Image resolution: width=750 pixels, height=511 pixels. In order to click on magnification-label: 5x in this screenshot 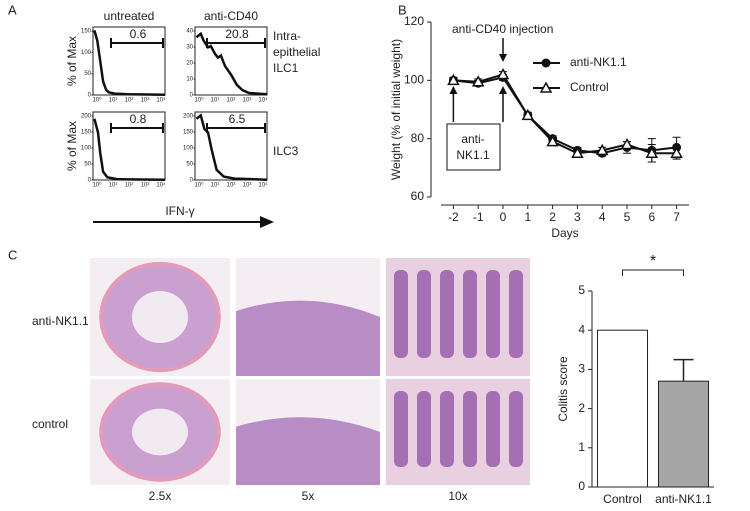, I will do `click(308, 496)`.